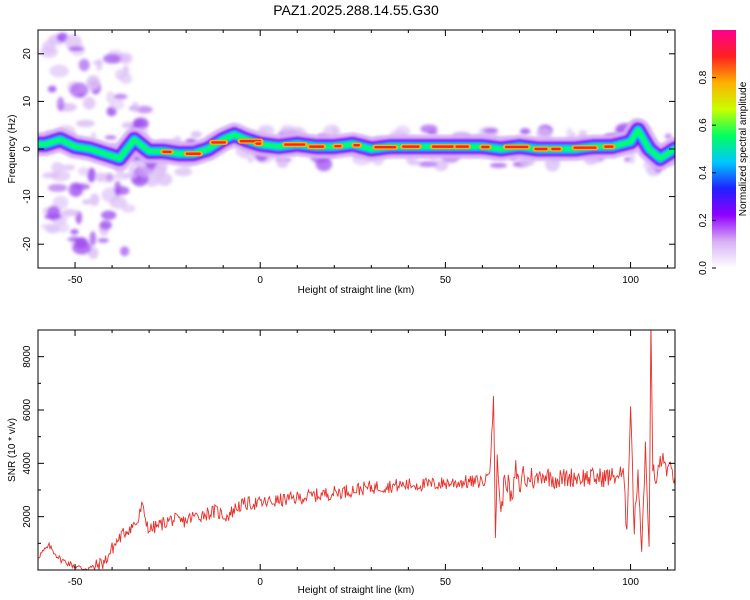 Image resolution: width=750 pixels, height=600 pixels. I want to click on colorbar-tick-label: 0.8, so click(703, 77).